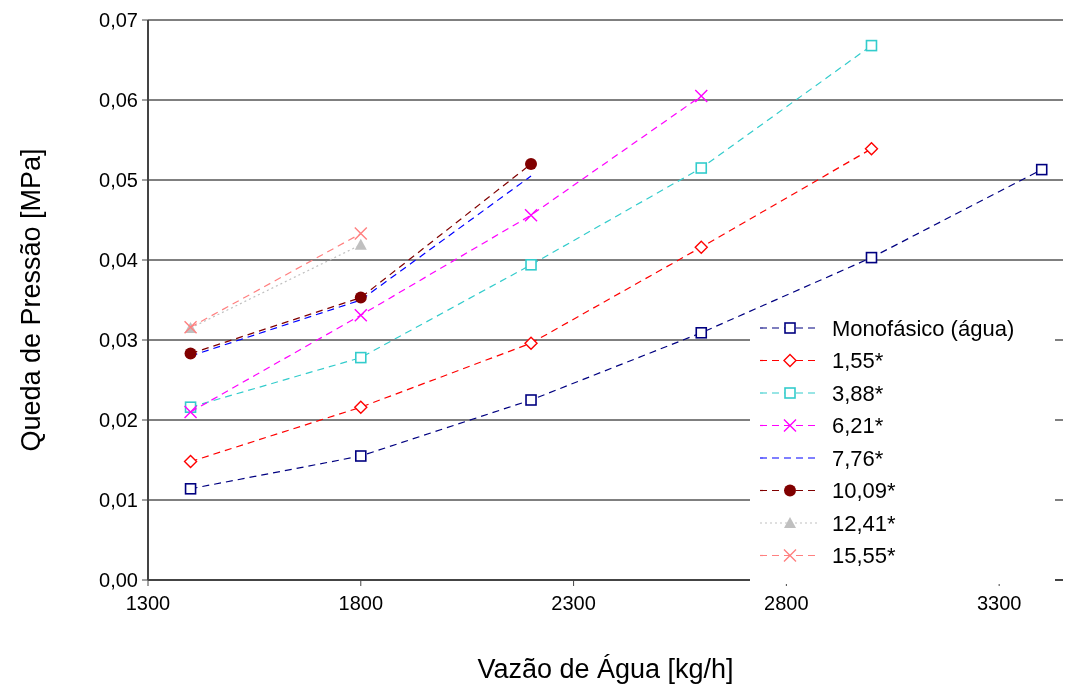 The width and height of the screenshot is (1065, 693). I want to click on y-axis-title: Queda de Pressão [MPa], so click(31, 300).